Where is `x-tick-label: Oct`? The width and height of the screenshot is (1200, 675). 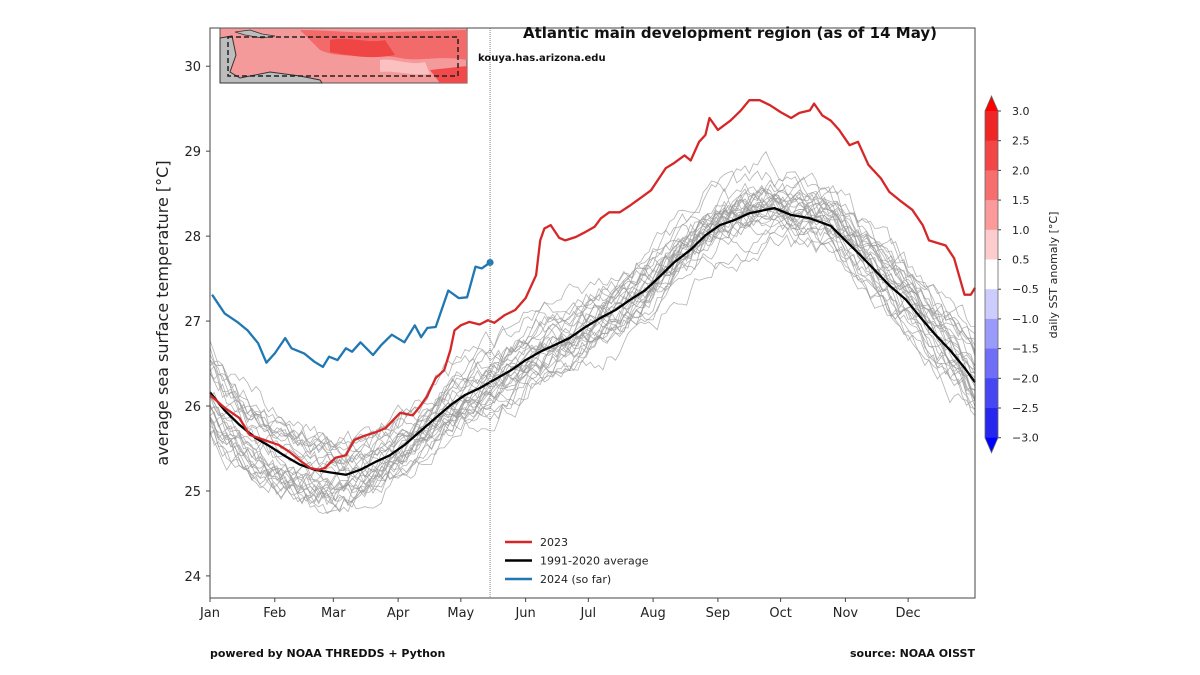 x-tick-label: Oct is located at coordinates (780, 613).